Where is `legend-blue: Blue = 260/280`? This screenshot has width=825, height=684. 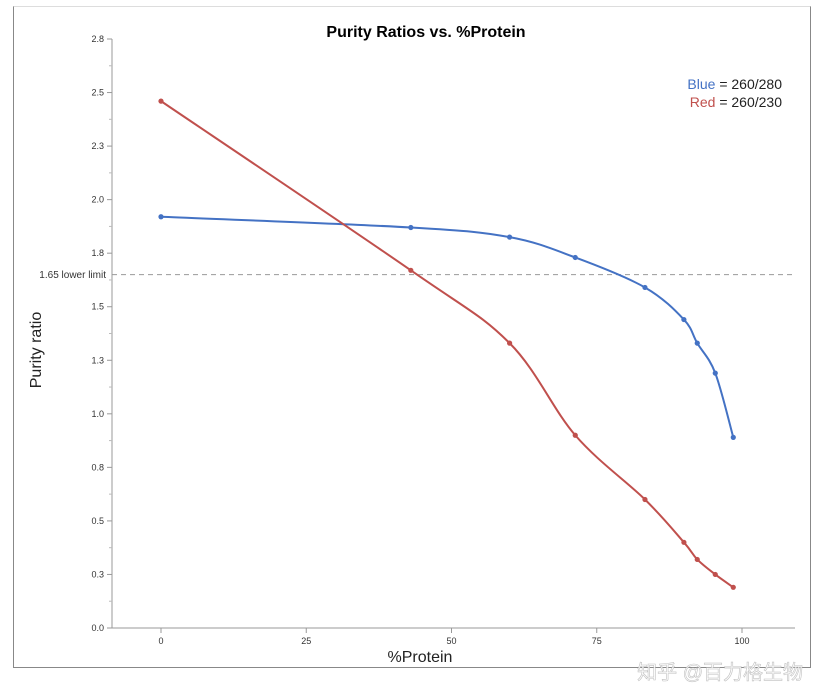
legend-blue: Blue = 260/280 is located at coordinates (734, 84).